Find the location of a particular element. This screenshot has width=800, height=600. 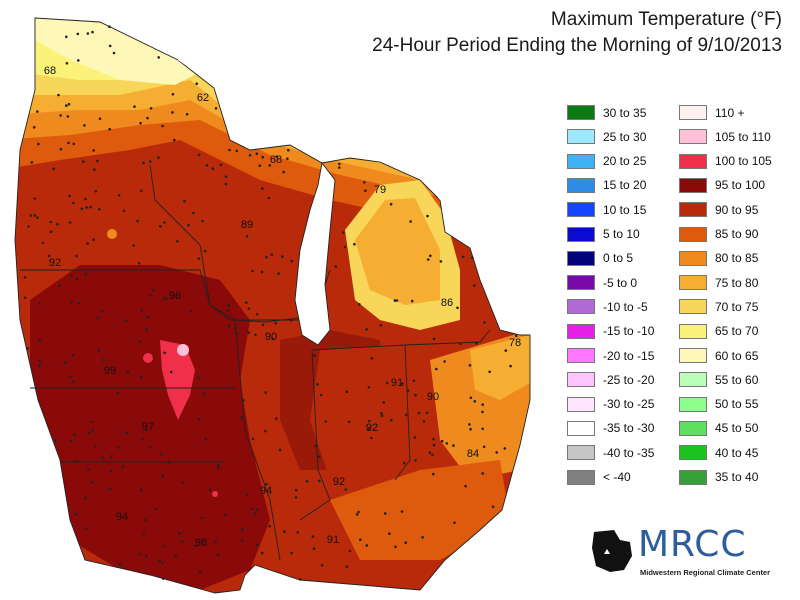

legend-item: 40 to 45 is located at coordinates (718, 452).